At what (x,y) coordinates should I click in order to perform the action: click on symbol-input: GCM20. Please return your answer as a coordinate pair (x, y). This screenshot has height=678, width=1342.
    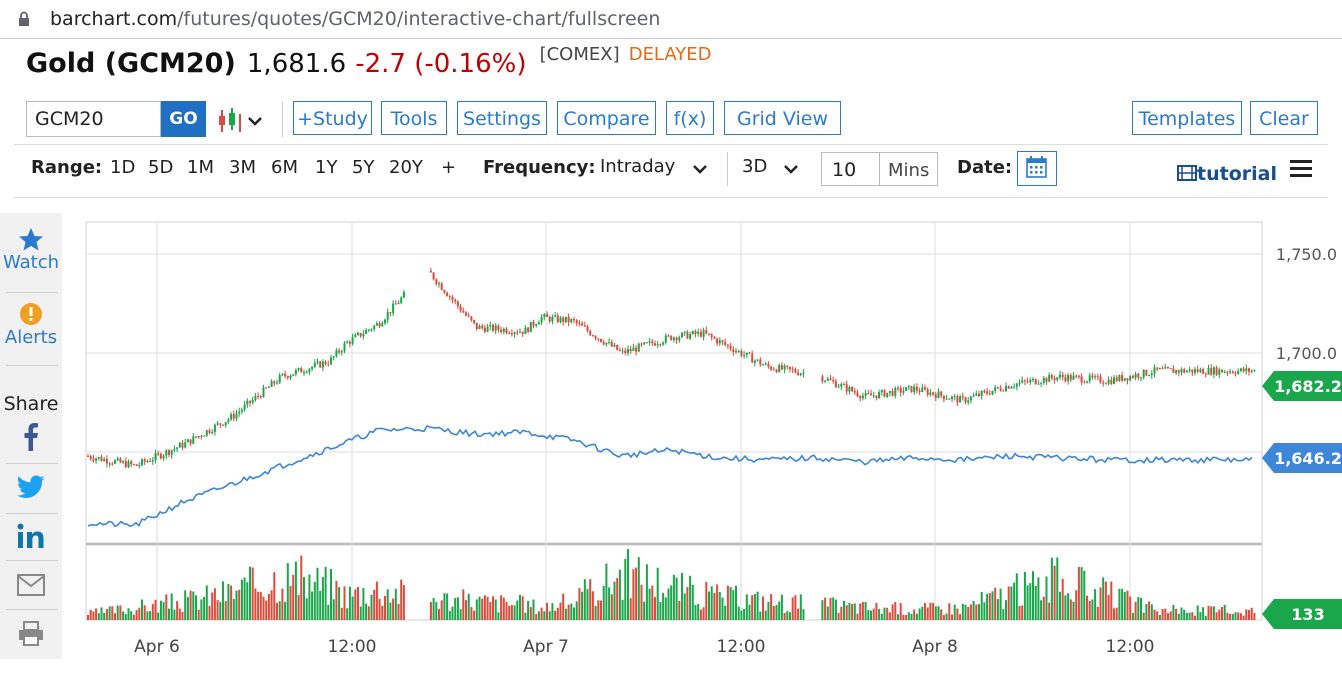
    Looking at the image, I should click on (93, 119).